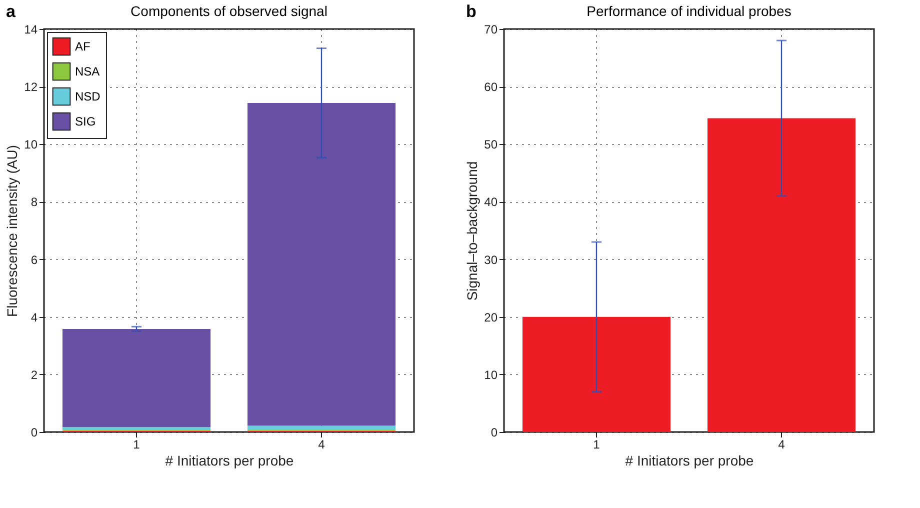 Image resolution: width=920 pixels, height=508 pixels. What do you see at coordinates (471, 12) in the screenshot?
I see `text: b` at bounding box center [471, 12].